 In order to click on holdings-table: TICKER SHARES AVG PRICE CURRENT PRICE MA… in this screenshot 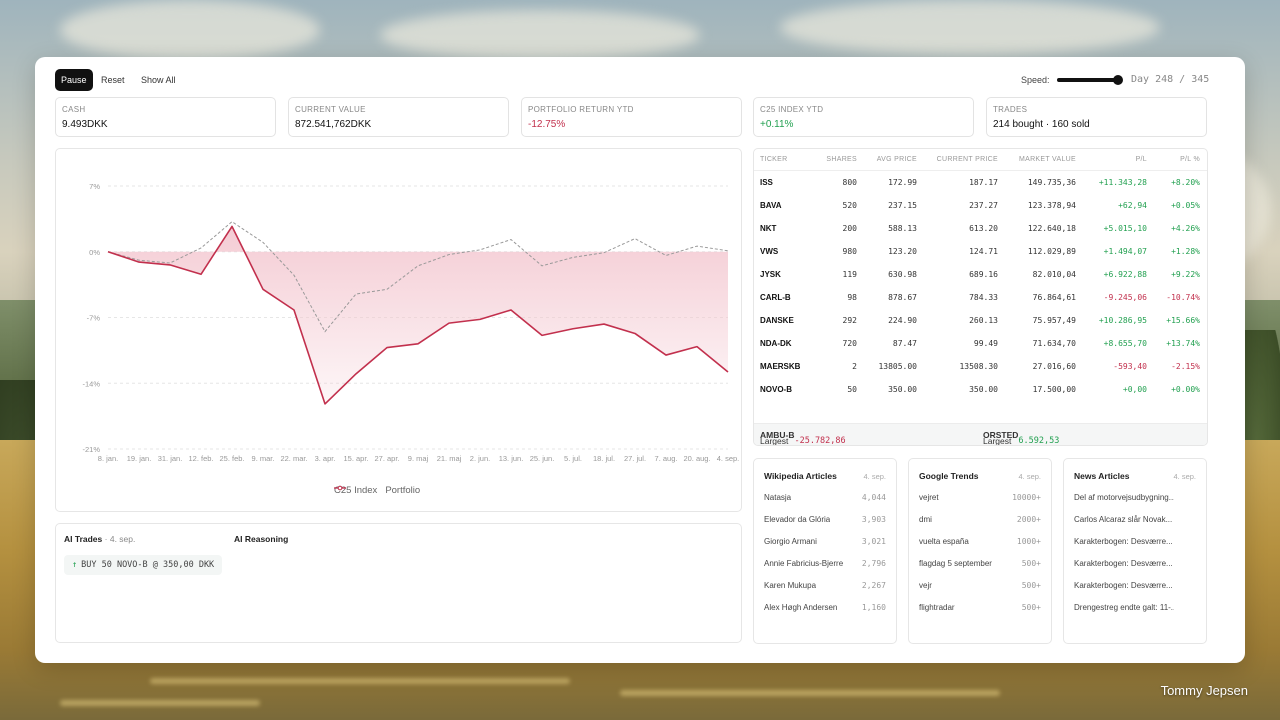, I will do `click(980, 297)`.